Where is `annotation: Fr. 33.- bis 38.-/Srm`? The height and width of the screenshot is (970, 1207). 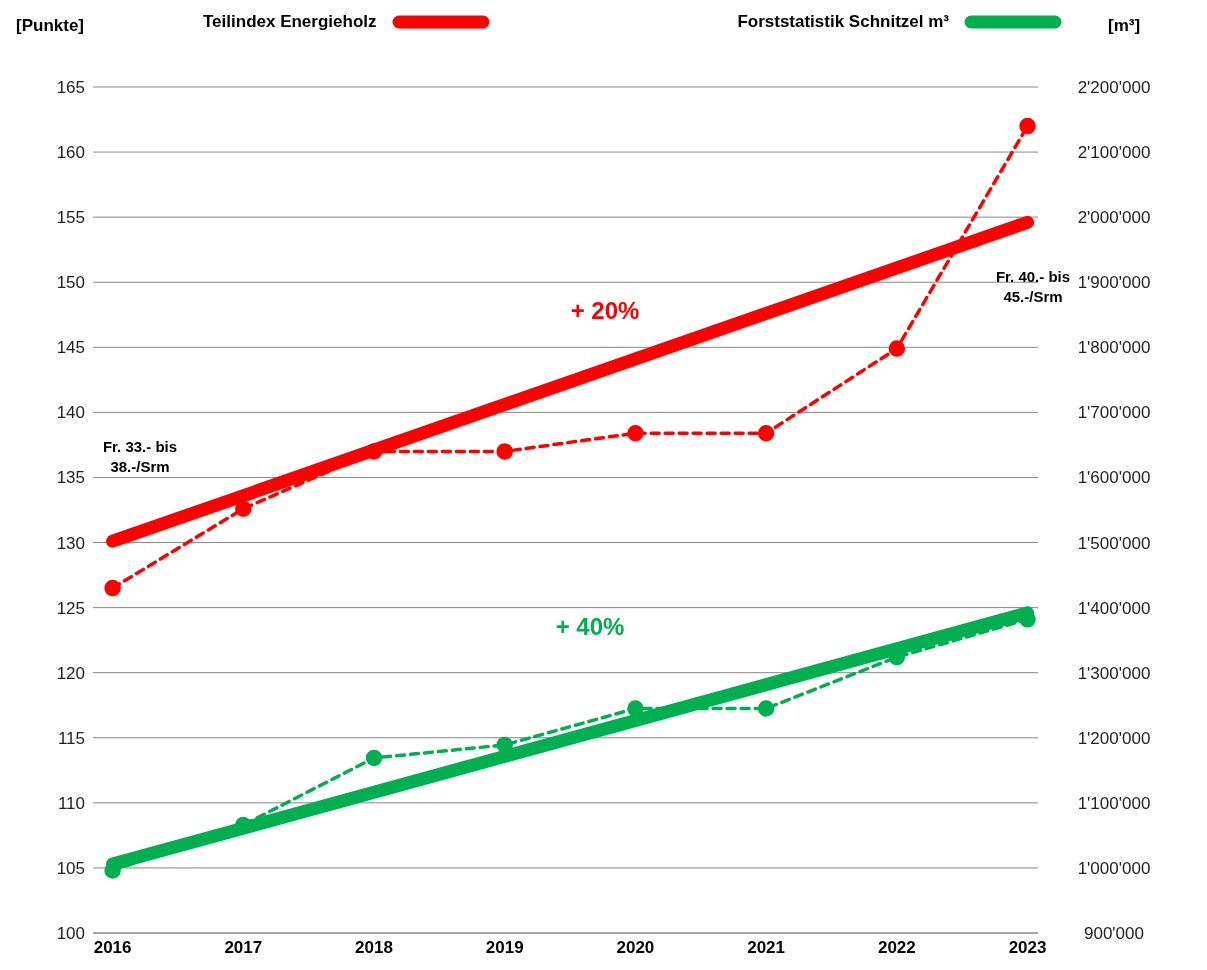
annotation: Fr. 33.- bis 38.-/Srm is located at coordinates (140, 455).